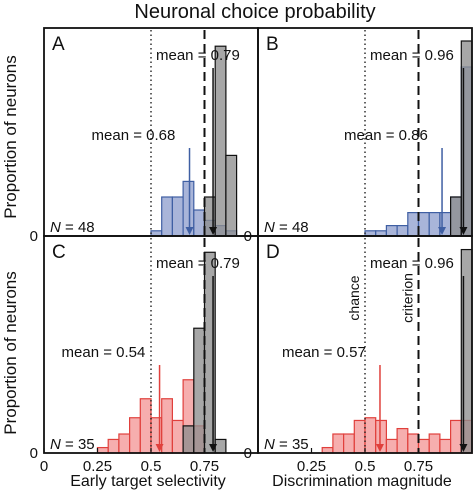 The image size is (474, 492). What do you see at coordinates (254, 12) in the screenshot?
I see `figure-title: Neuronal choice probability` at bounding box center [254, 12].